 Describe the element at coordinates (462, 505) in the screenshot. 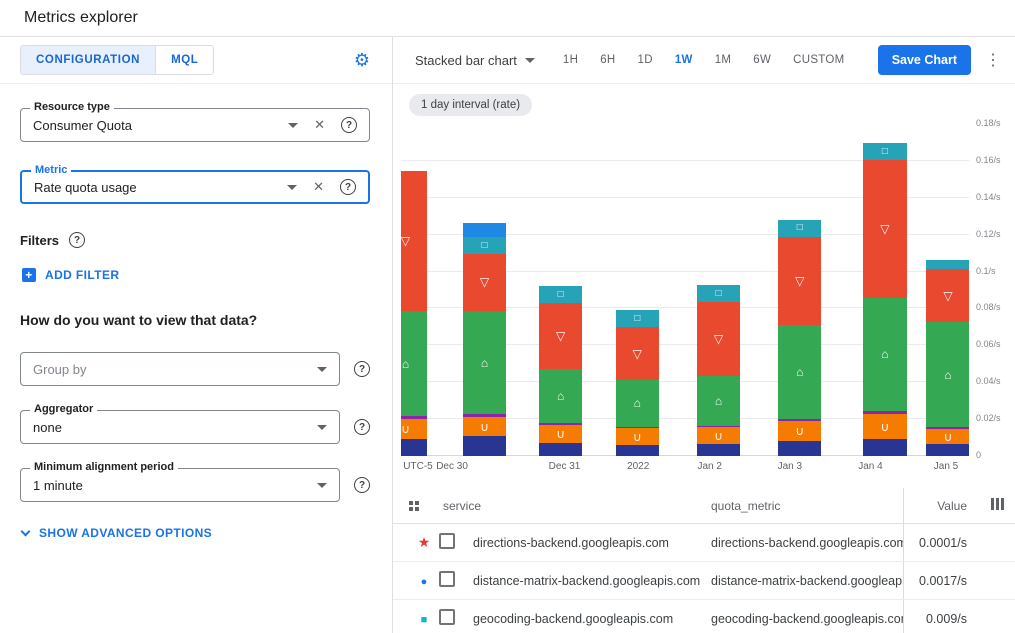

I see `column-service: service` at that location.